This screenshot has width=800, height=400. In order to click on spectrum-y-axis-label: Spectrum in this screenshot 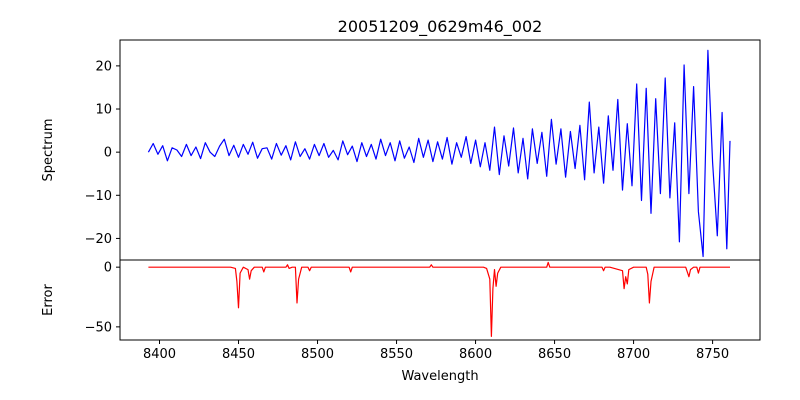, I will do `click(48, 150)`.